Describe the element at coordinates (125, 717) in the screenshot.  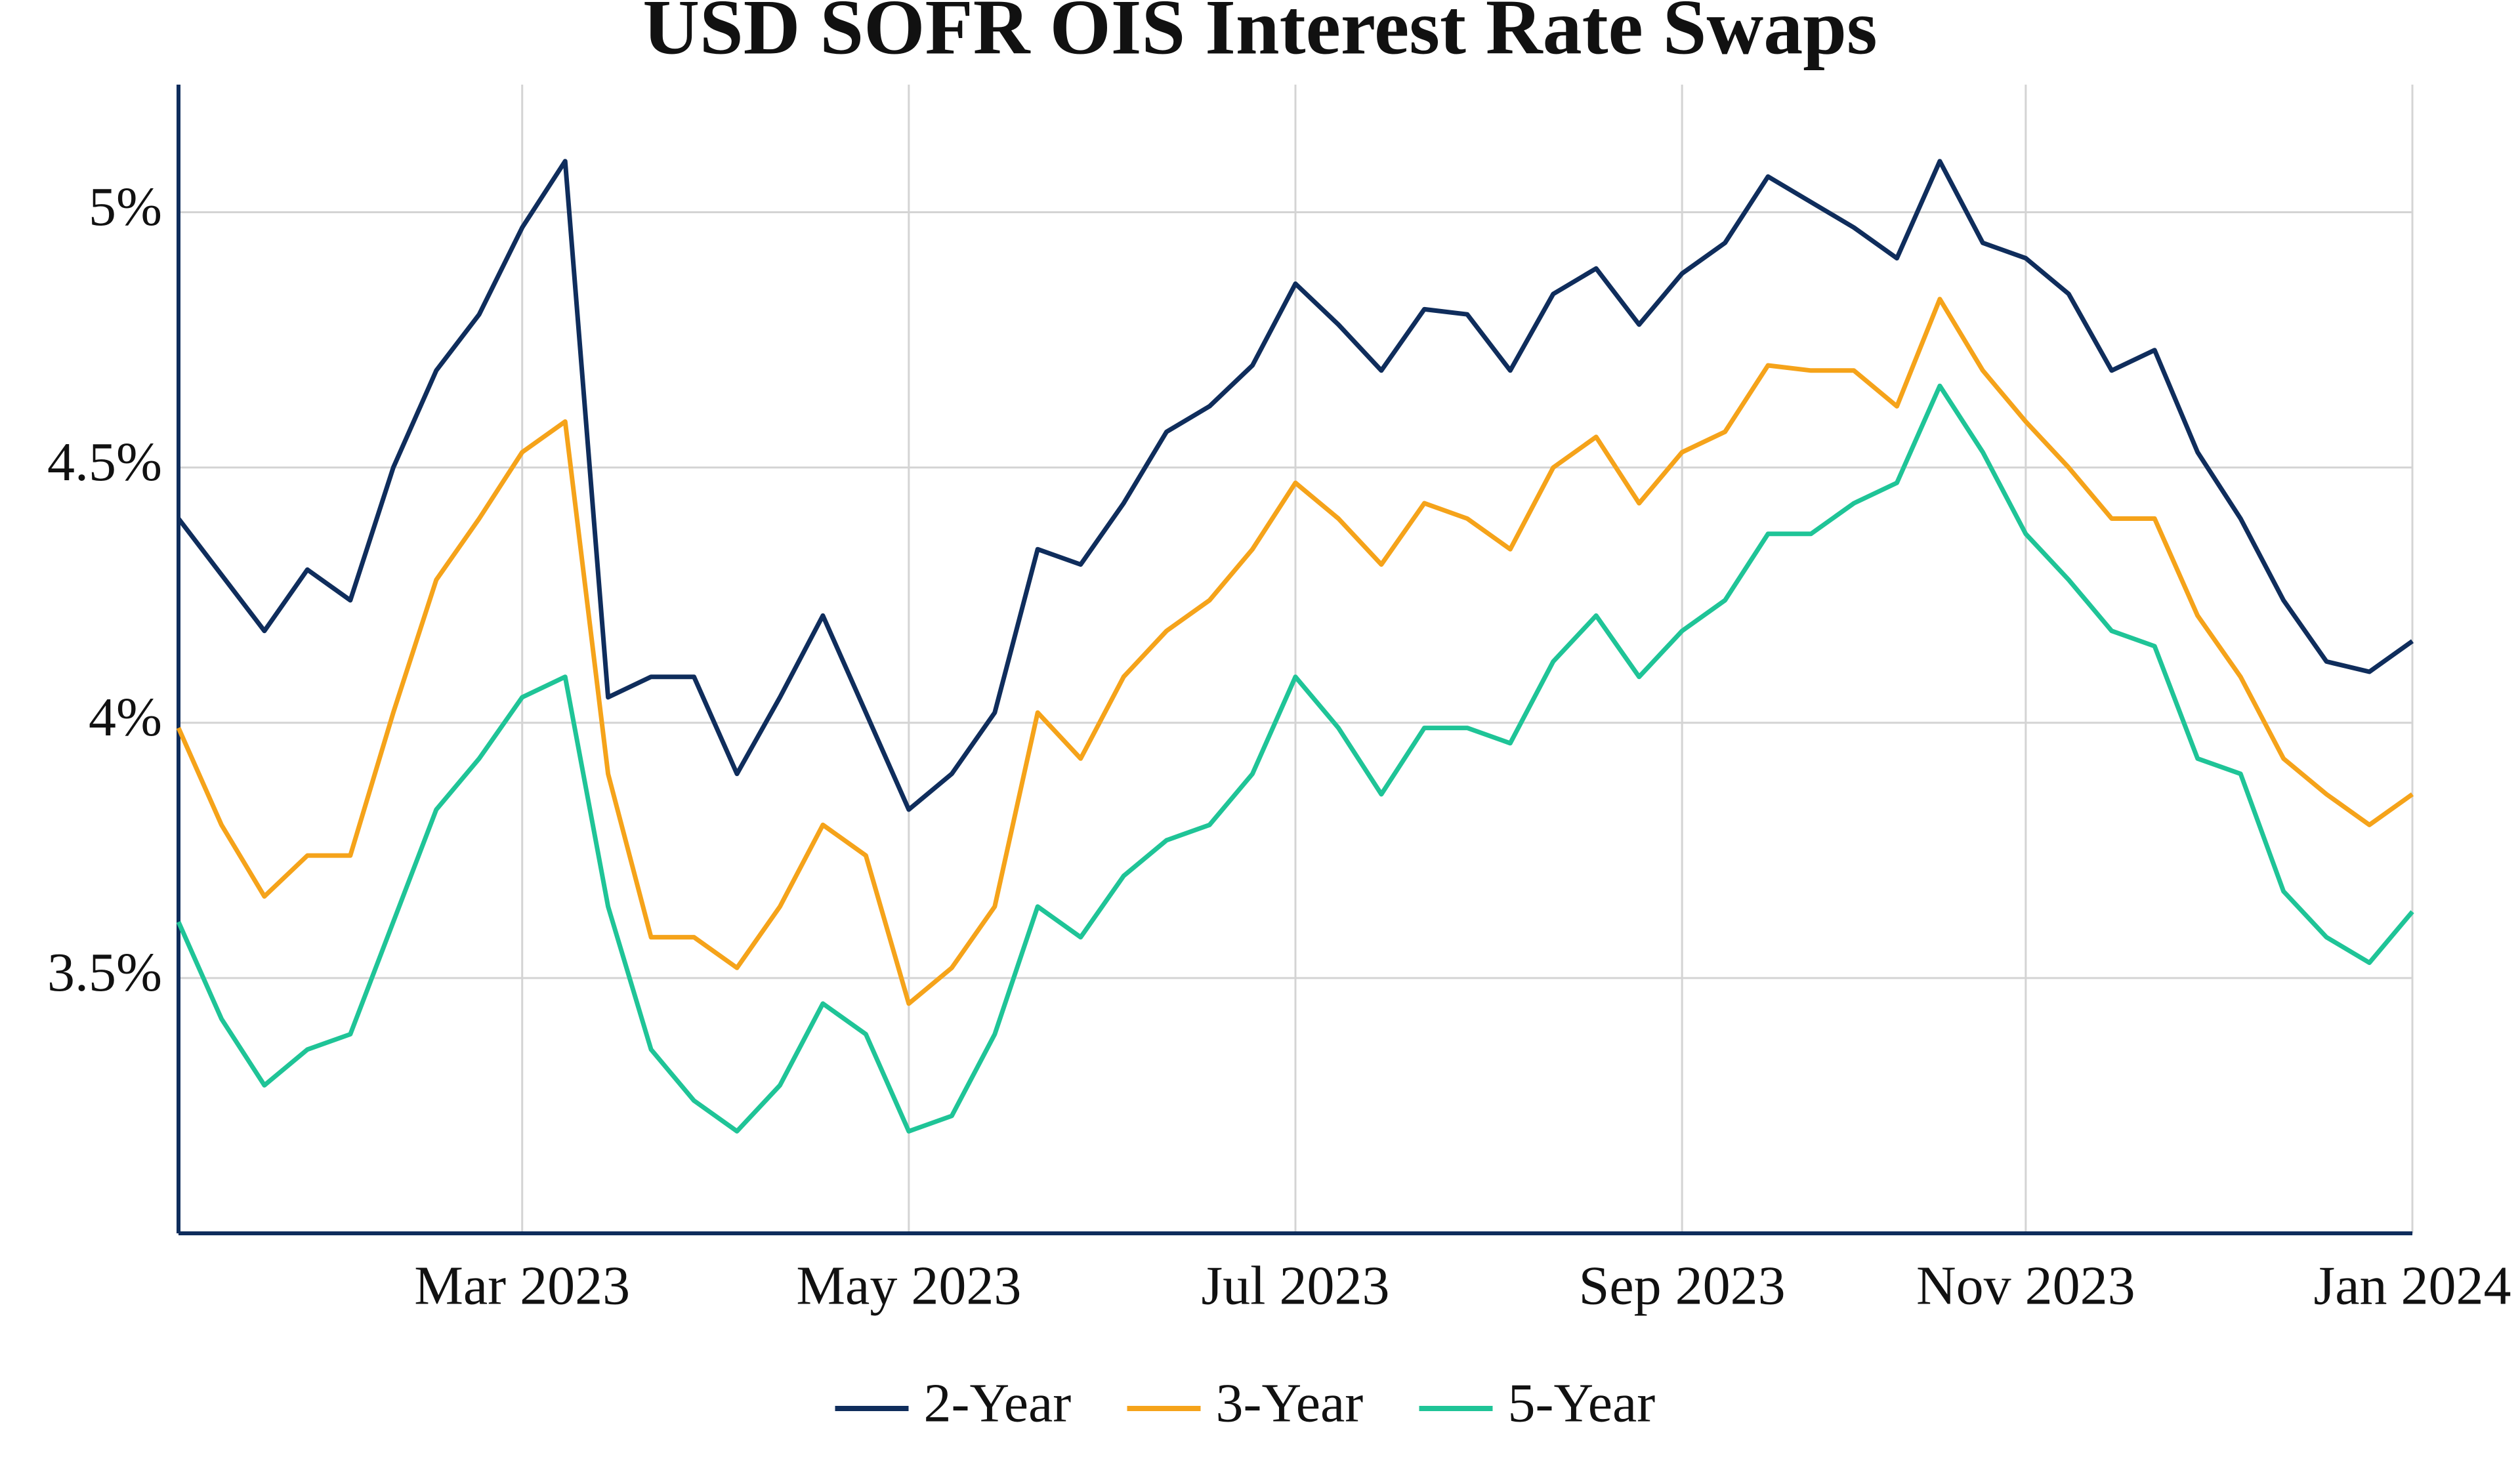
I see `y-tick-label: 4%` at that location.